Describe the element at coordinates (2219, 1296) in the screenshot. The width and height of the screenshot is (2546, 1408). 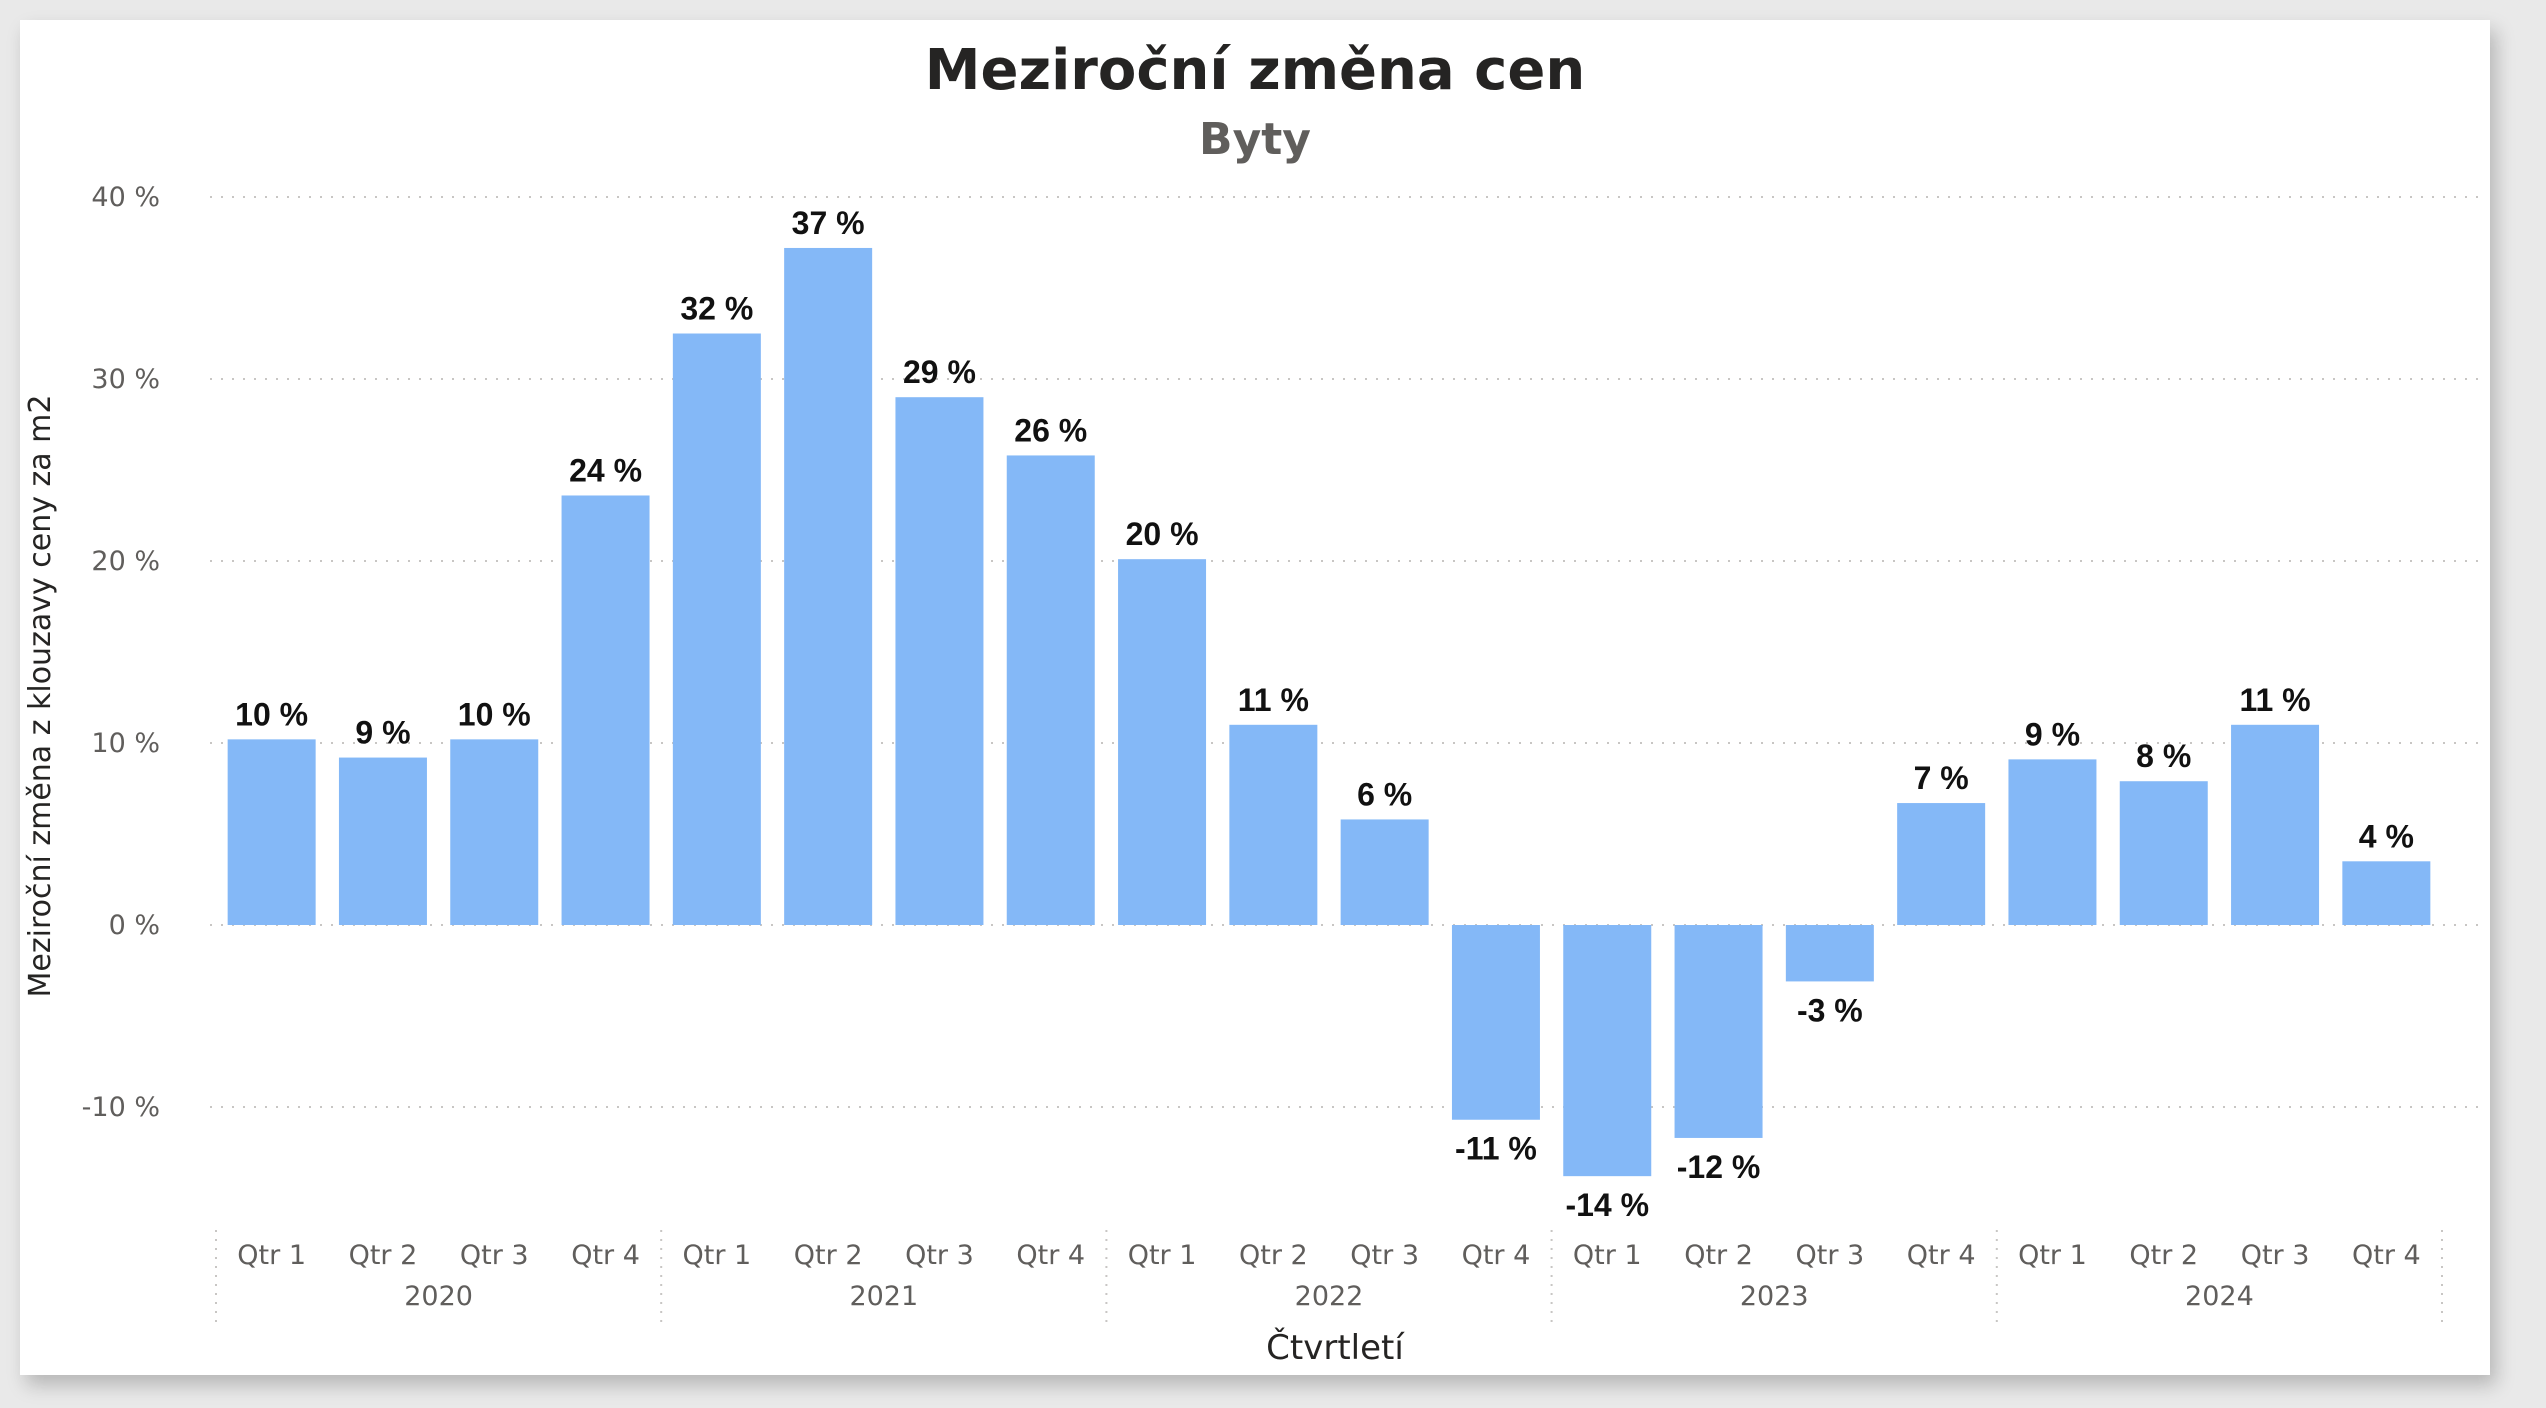
I see `x-year-label: 2024` at that location.